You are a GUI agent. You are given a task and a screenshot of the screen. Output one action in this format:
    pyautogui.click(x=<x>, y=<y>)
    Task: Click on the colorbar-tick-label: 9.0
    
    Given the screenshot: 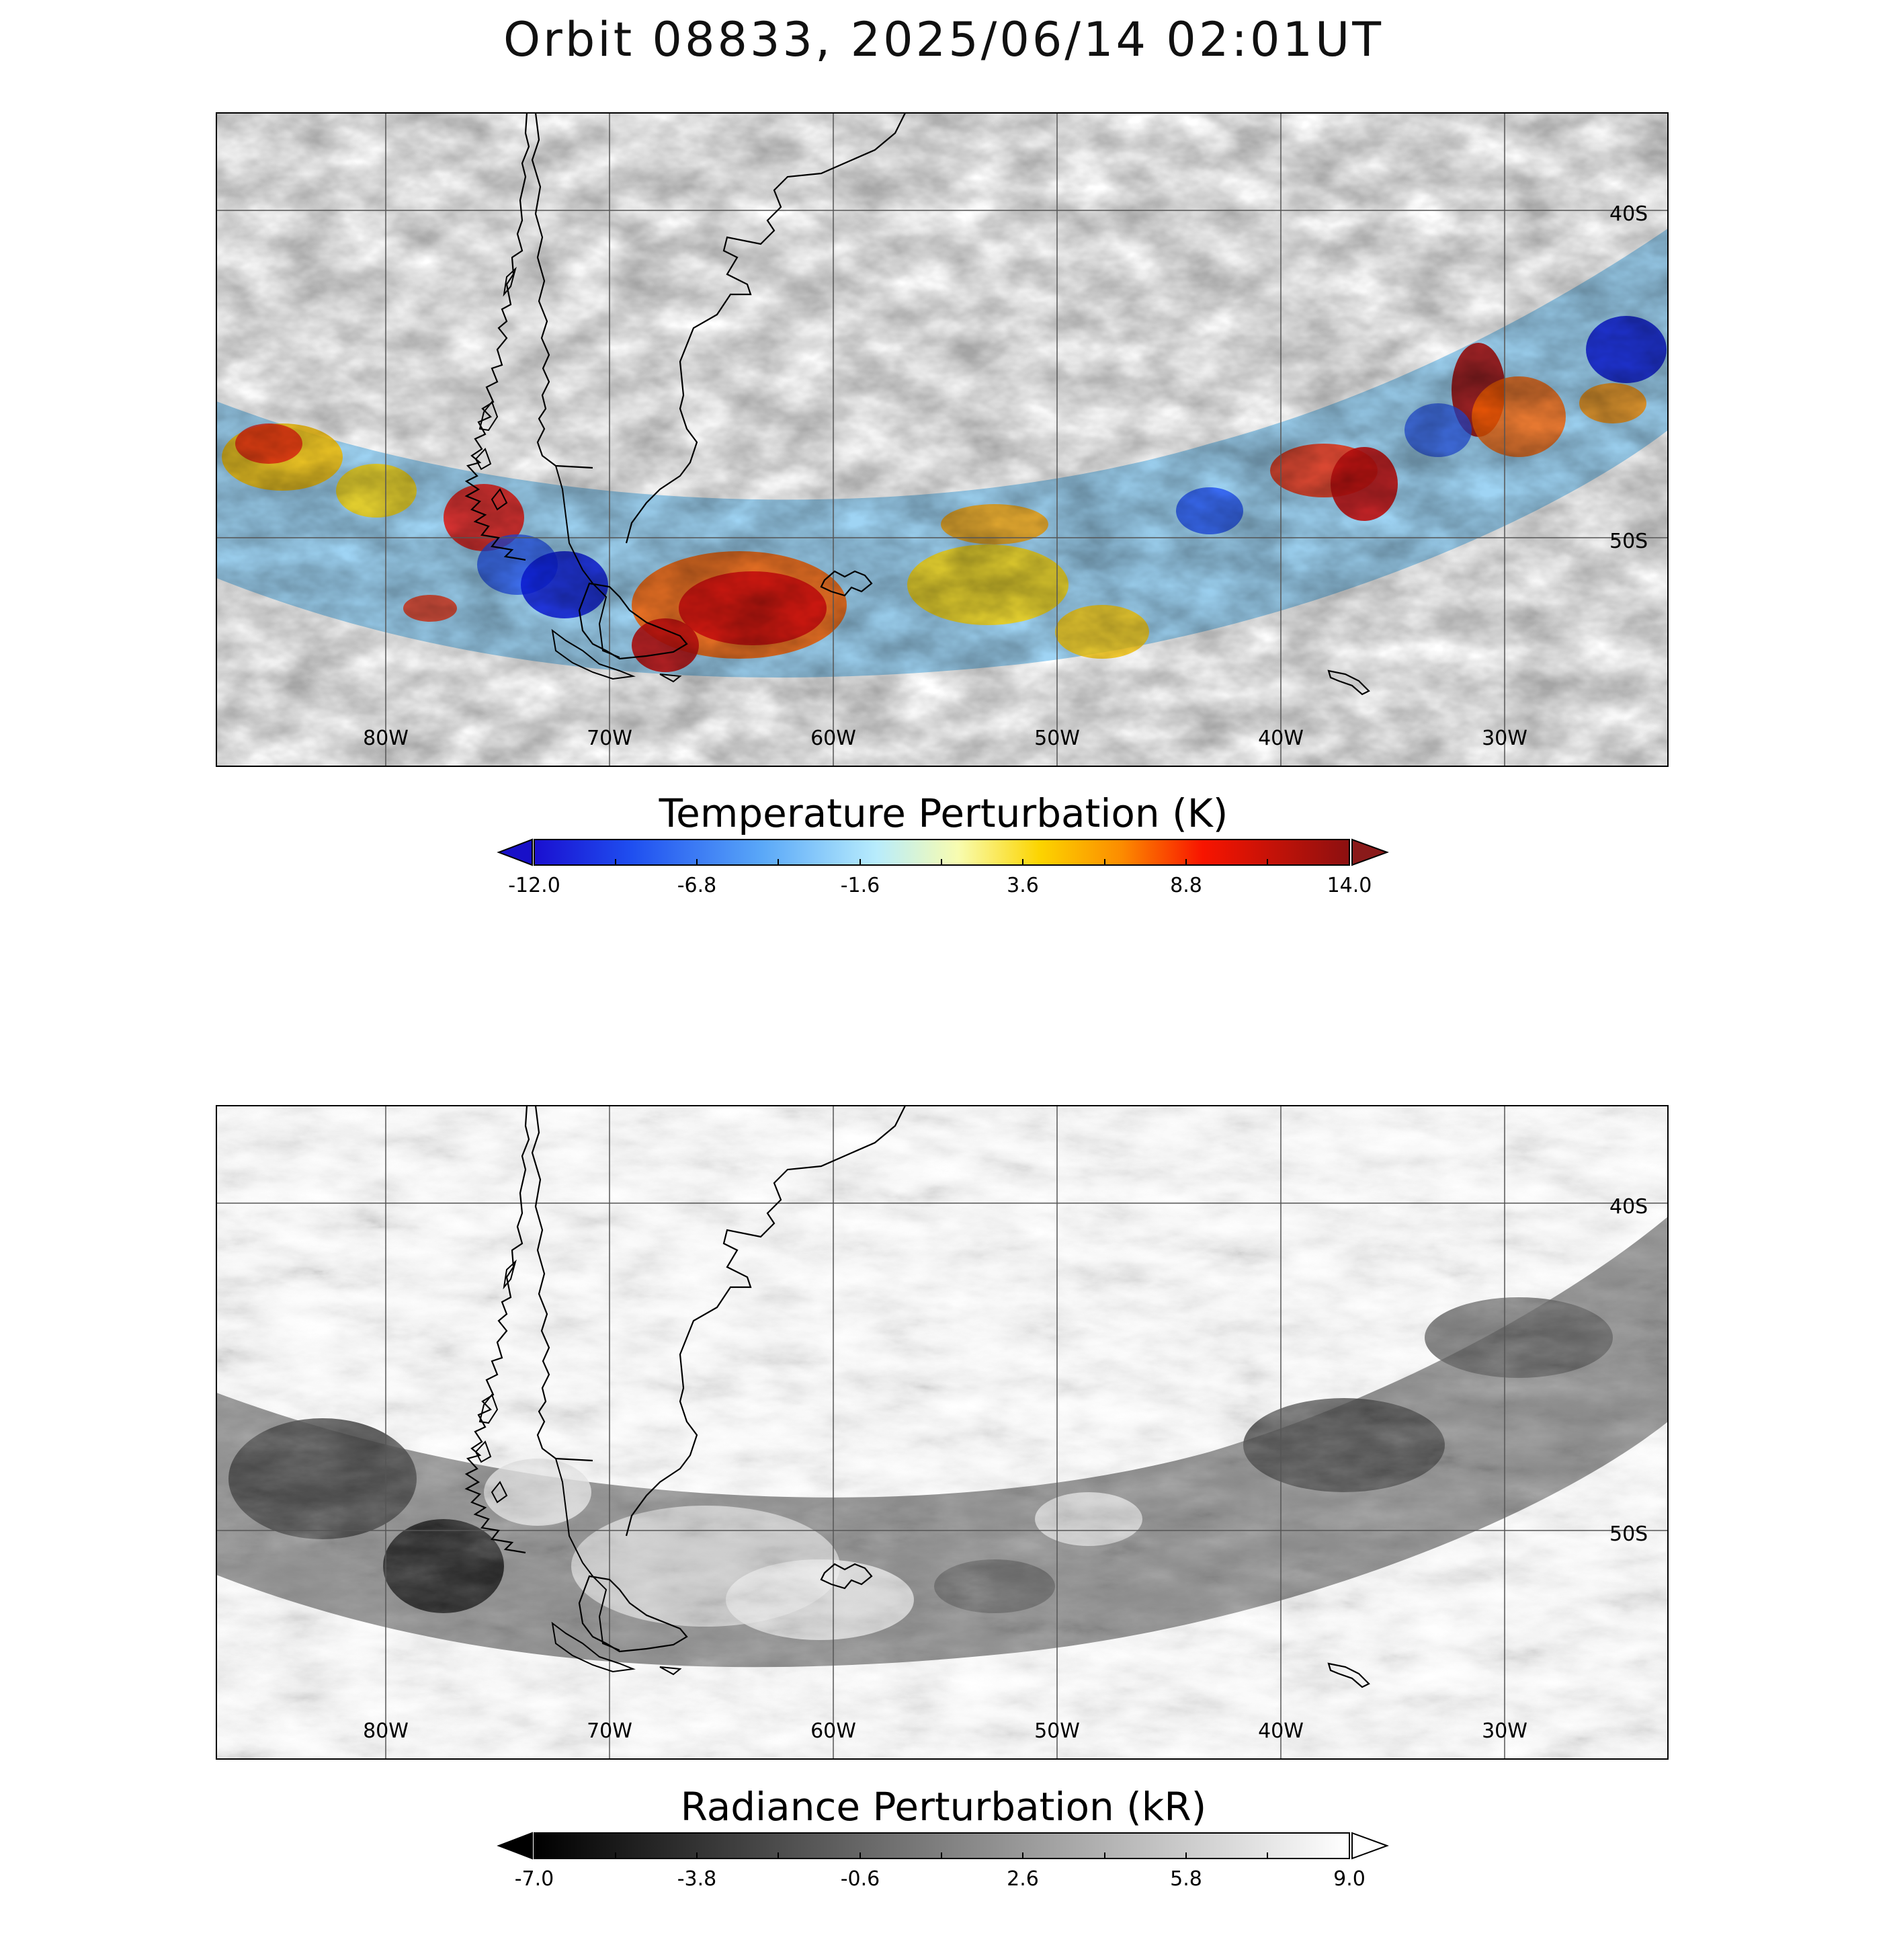 What is the action you would take?
    pyautogui.click(x=1350, y=1879)
    